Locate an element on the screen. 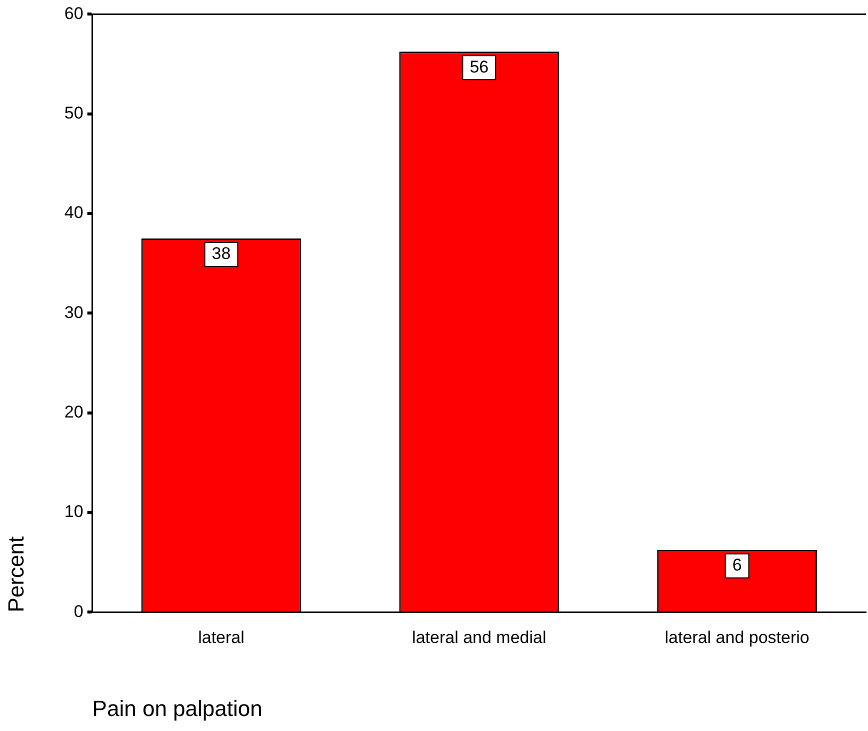 The height and width of the screenshot is (731, 868). x-tick-label: lateral is located at coordinates (221, 638).